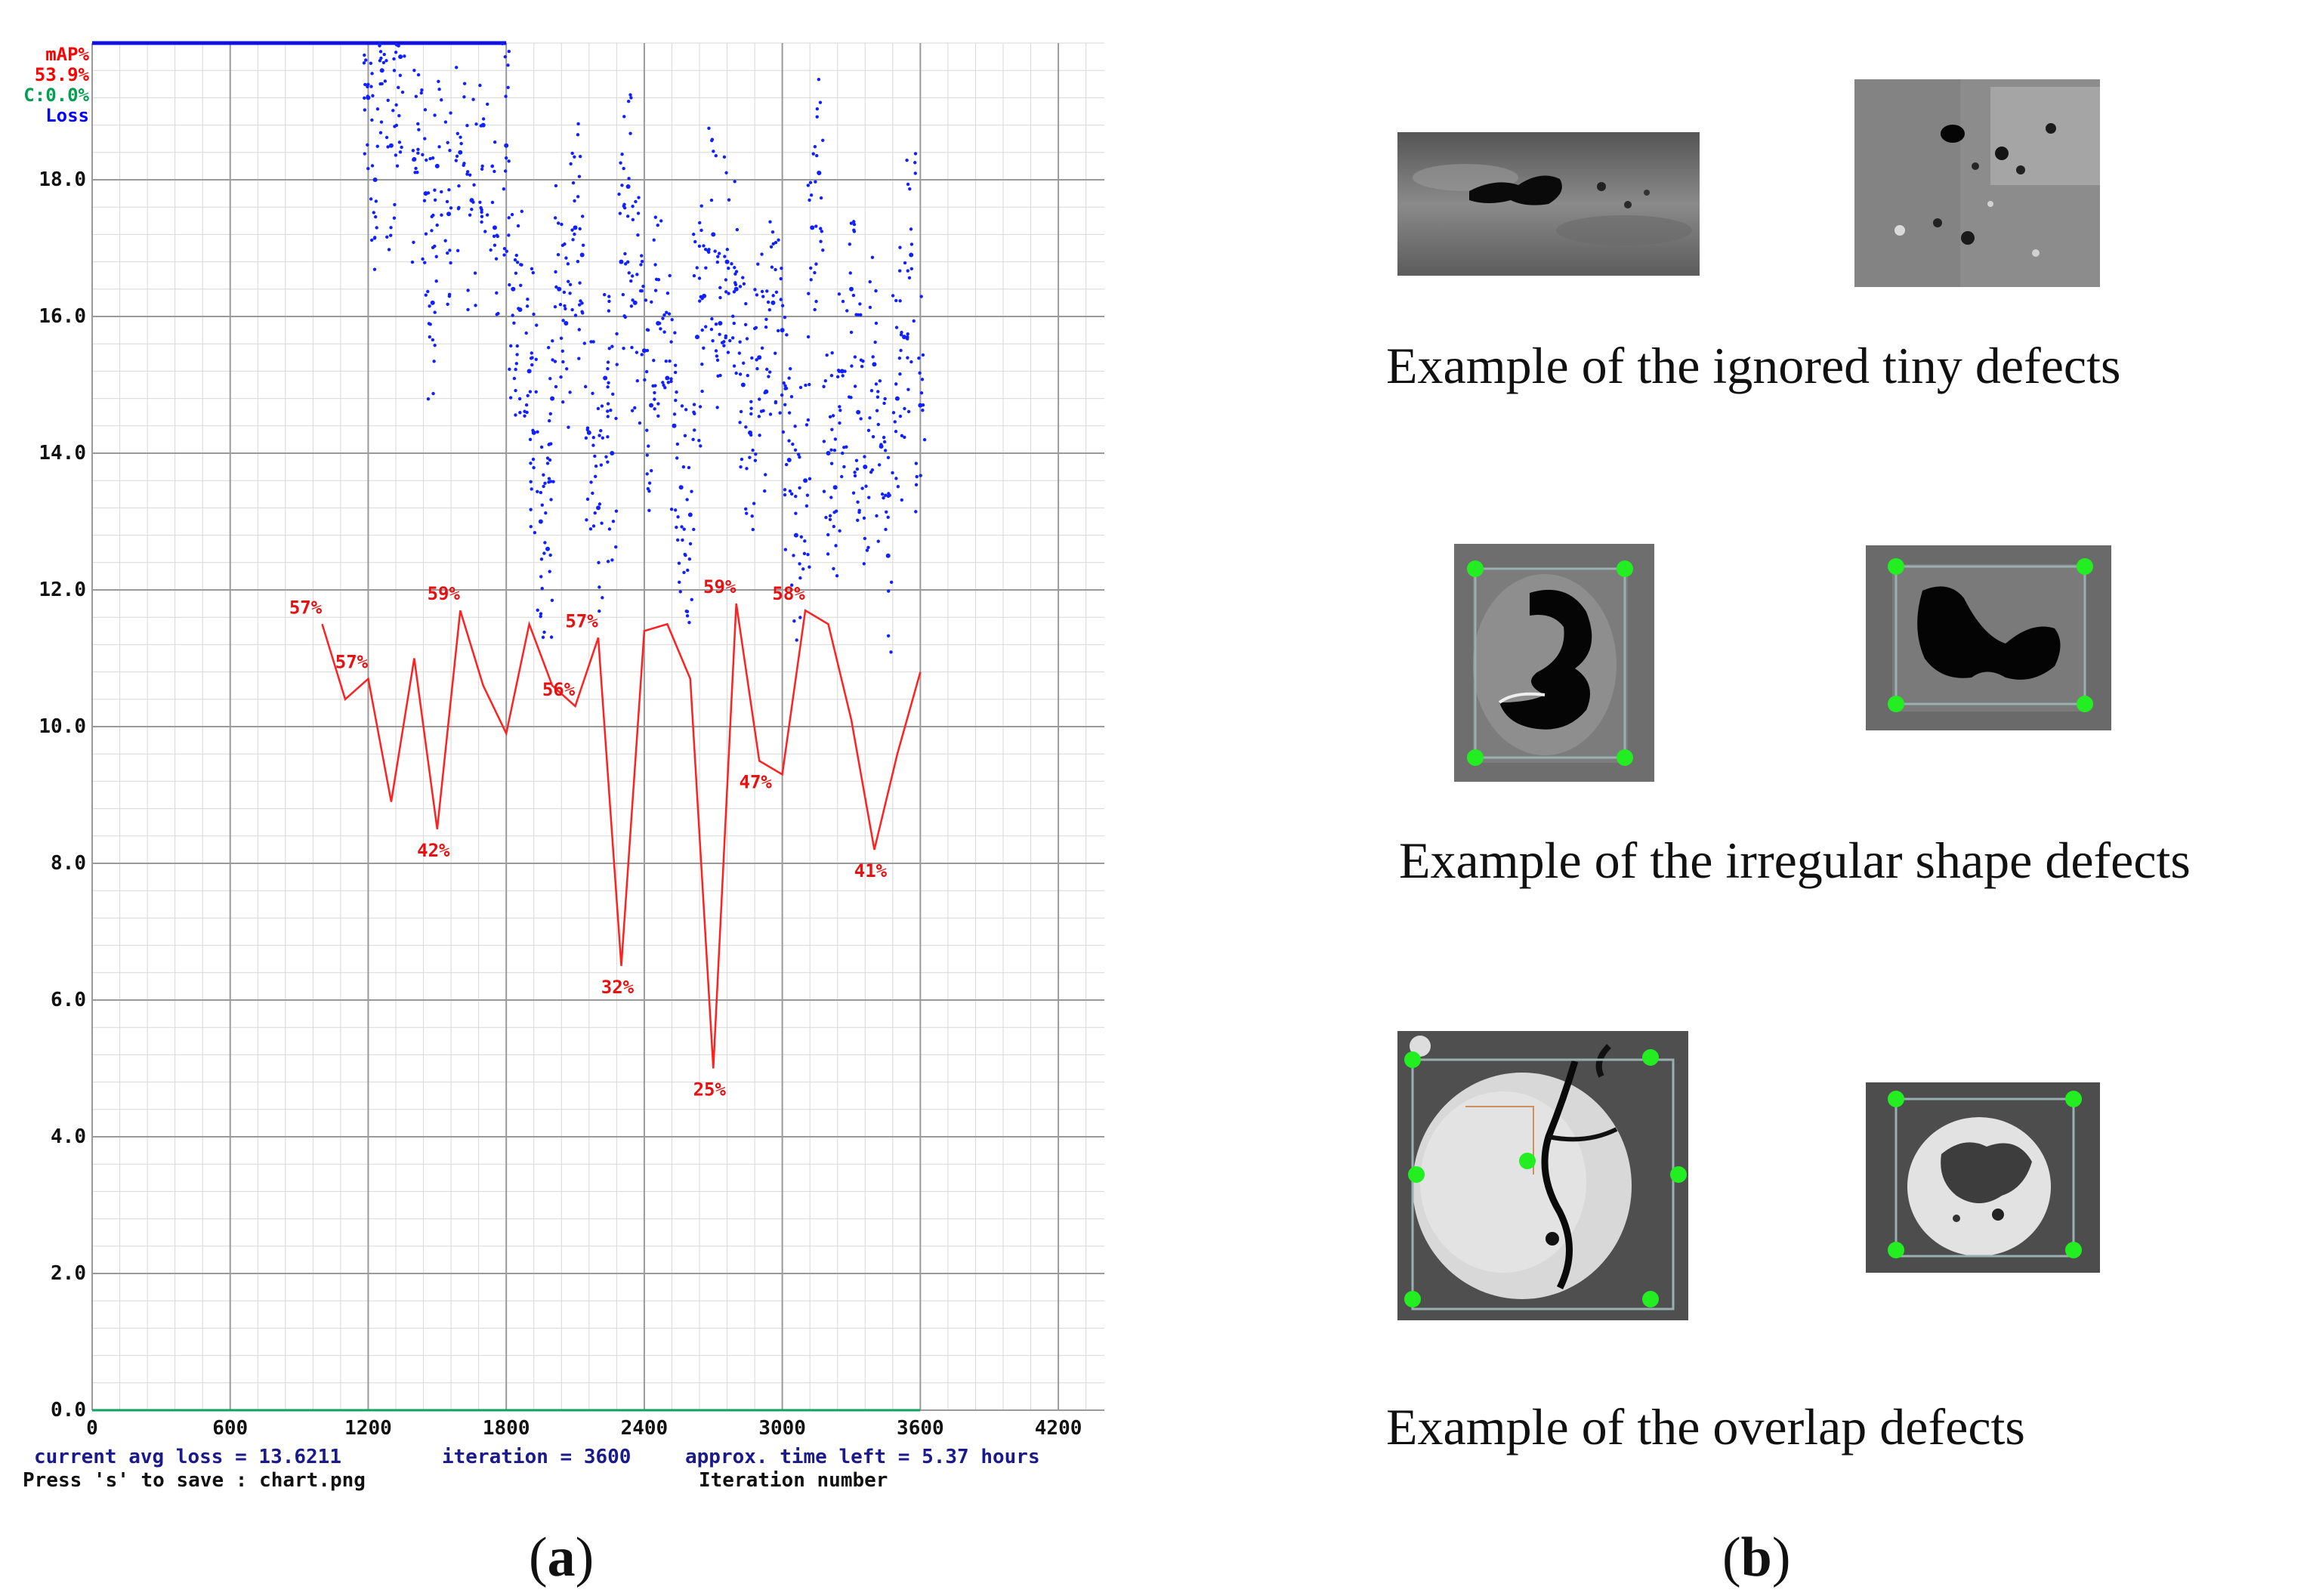 The width and height of the screenshot is (2316, 1596). I want to click on map-value-label: 56%, so click(559, 689).